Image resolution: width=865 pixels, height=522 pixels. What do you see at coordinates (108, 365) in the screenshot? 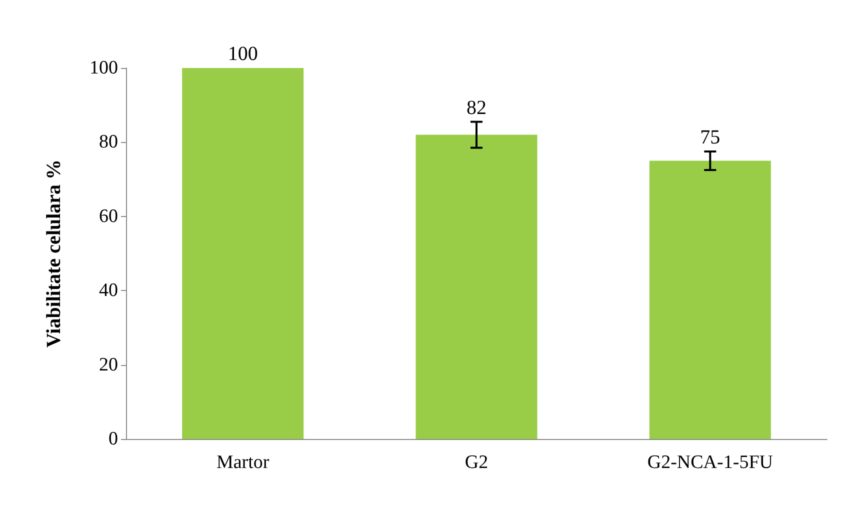
I see `y-tick-label: 20` at bounding box center [108, 365].